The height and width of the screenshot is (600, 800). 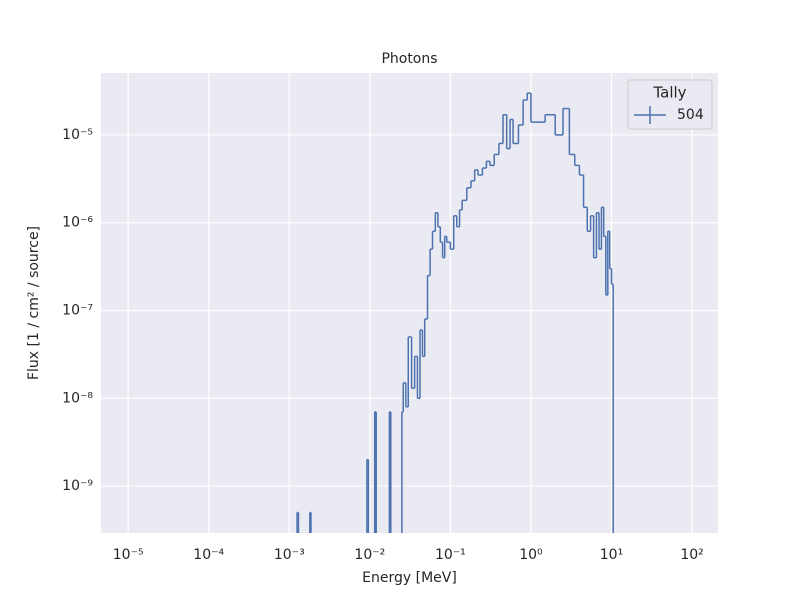 I want to click on x-tick-label: 10⁻⁵, so click(x=128, y=555).